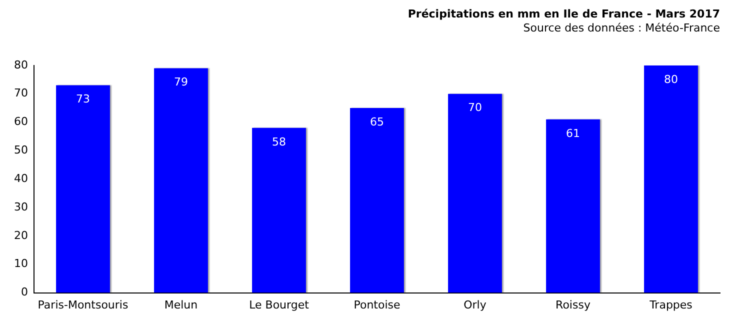  What do you see at coordinates (21, 235) in the screenshot?
I see `y-tick-label: 20` at bounding box center [21, 235].